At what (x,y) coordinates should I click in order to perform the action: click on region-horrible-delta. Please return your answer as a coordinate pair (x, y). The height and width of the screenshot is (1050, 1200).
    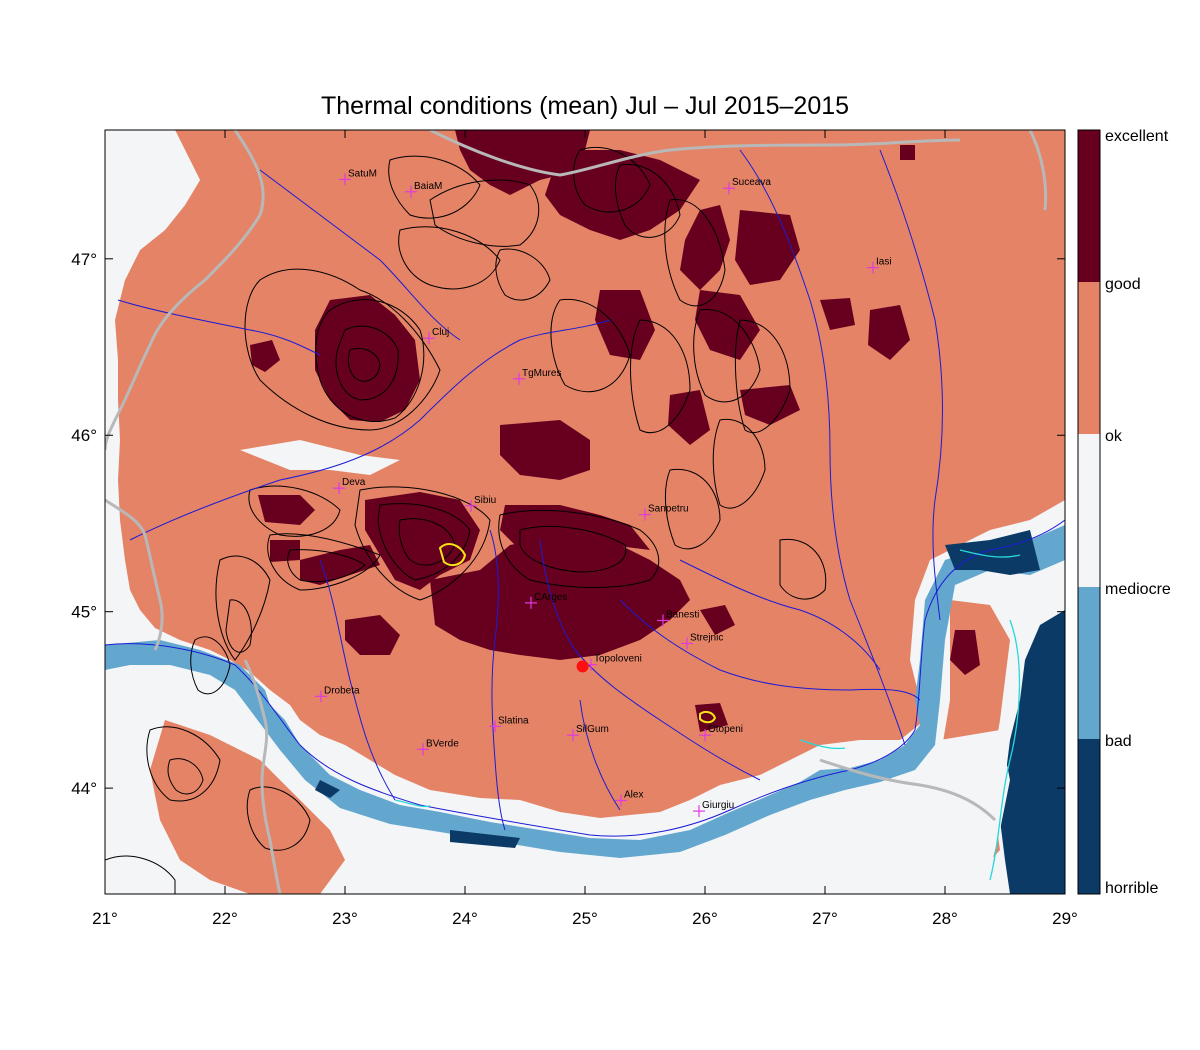
    Looking at the image, I should click on (992, 552).